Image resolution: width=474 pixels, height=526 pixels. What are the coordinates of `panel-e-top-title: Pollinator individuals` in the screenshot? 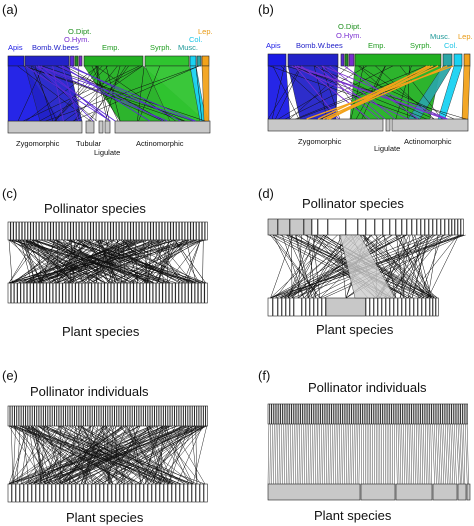 It's located at (89, 391).